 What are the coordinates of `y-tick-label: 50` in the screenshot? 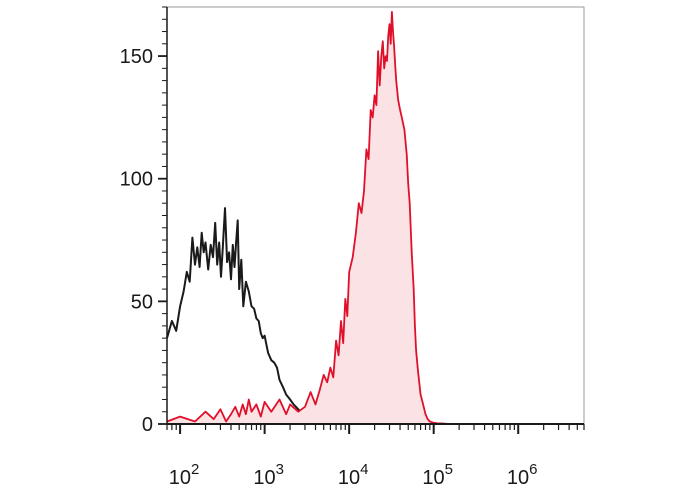 It's located at (142, 302).